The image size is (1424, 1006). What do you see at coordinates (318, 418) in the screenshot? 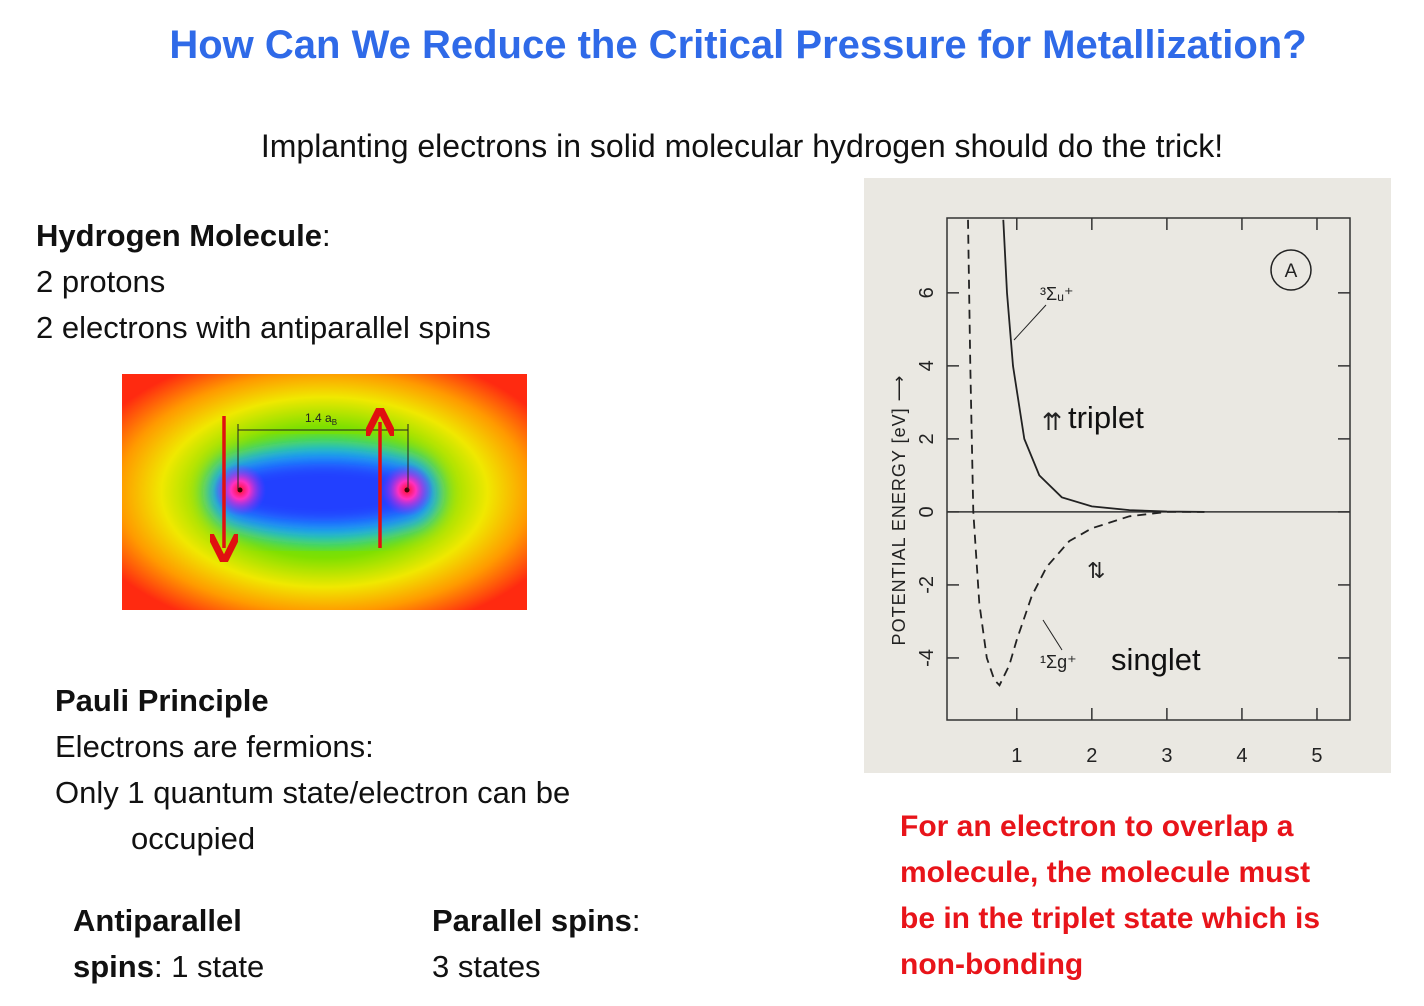
I see `distance: 1.4 a` at bounding box center [318, 418].